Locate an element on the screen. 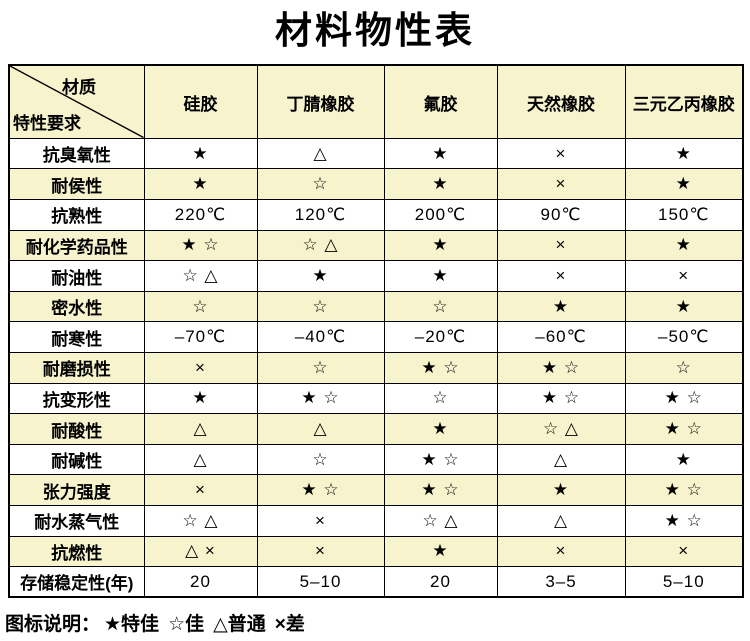 This screenshot has width=750, height=641. table-row: 张力强度 × ★ ☆ ★ ☆ ★ ★ ☆ is located at coordinates (376, 490).